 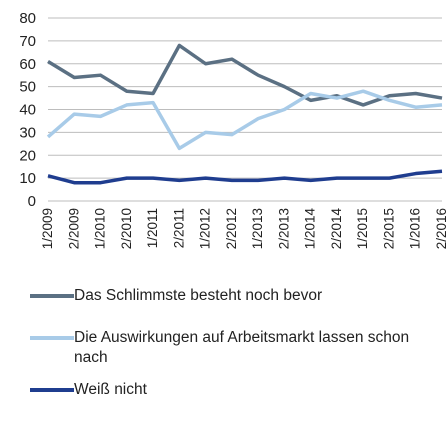 I want to click on x-tick-label: 2/2010, so click(x=126, y=228).